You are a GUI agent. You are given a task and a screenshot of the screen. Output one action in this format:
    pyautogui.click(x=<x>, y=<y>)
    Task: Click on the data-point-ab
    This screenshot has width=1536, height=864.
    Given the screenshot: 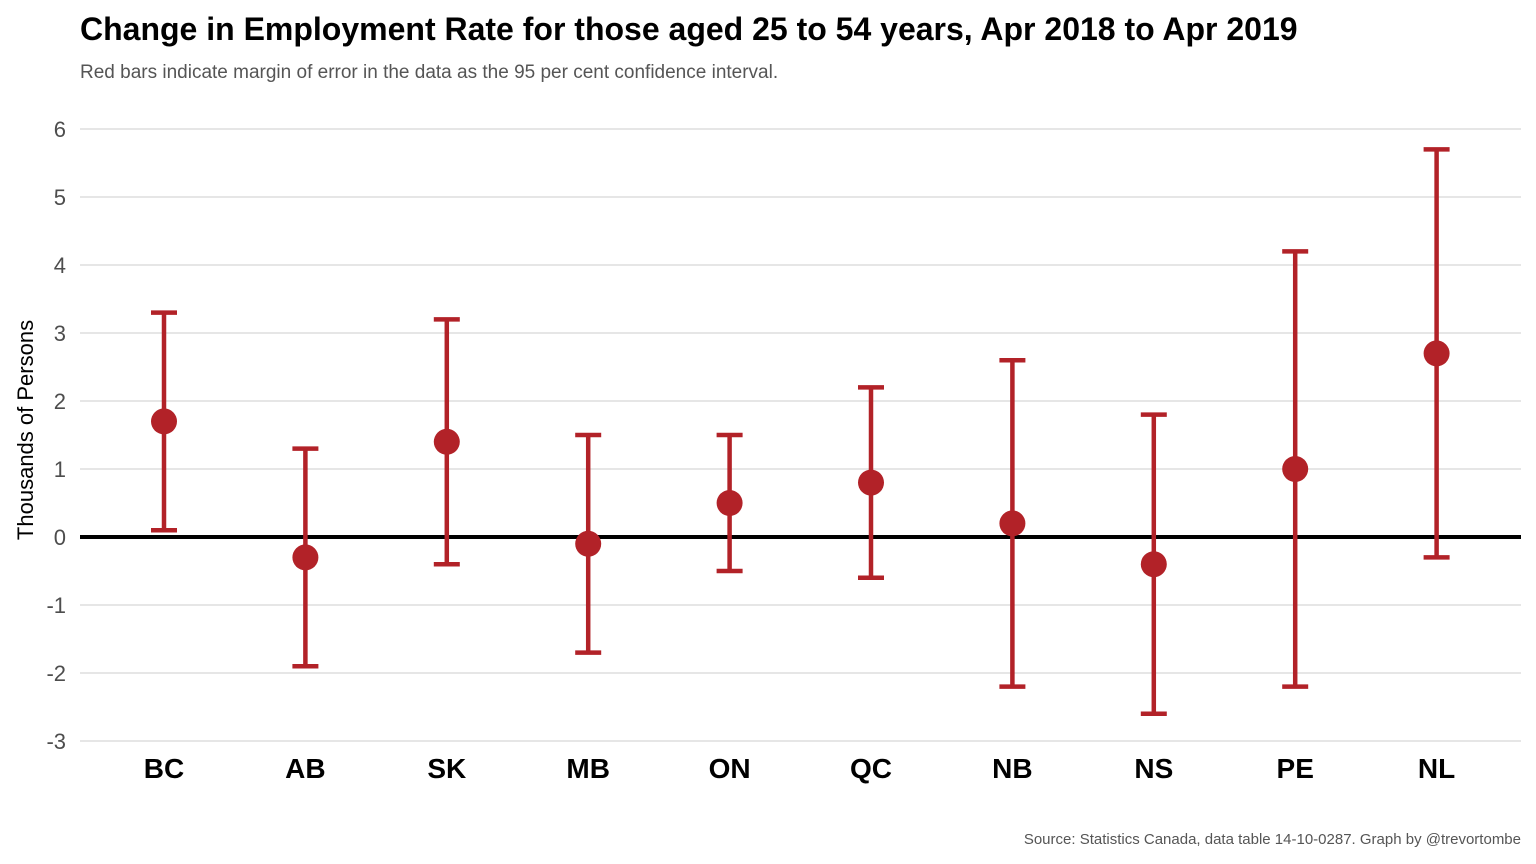 What is the action you would take?
    pyautogui.click(x=305, y=557)
    